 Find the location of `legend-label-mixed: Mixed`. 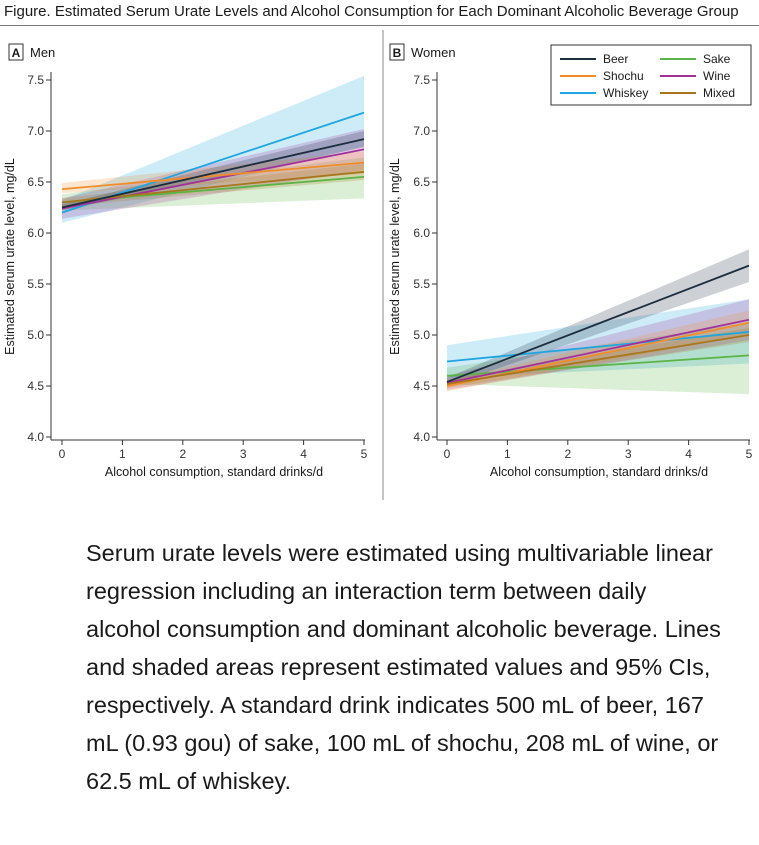

legend-label-mixed: Mixed is located at coordinates (719, 93).